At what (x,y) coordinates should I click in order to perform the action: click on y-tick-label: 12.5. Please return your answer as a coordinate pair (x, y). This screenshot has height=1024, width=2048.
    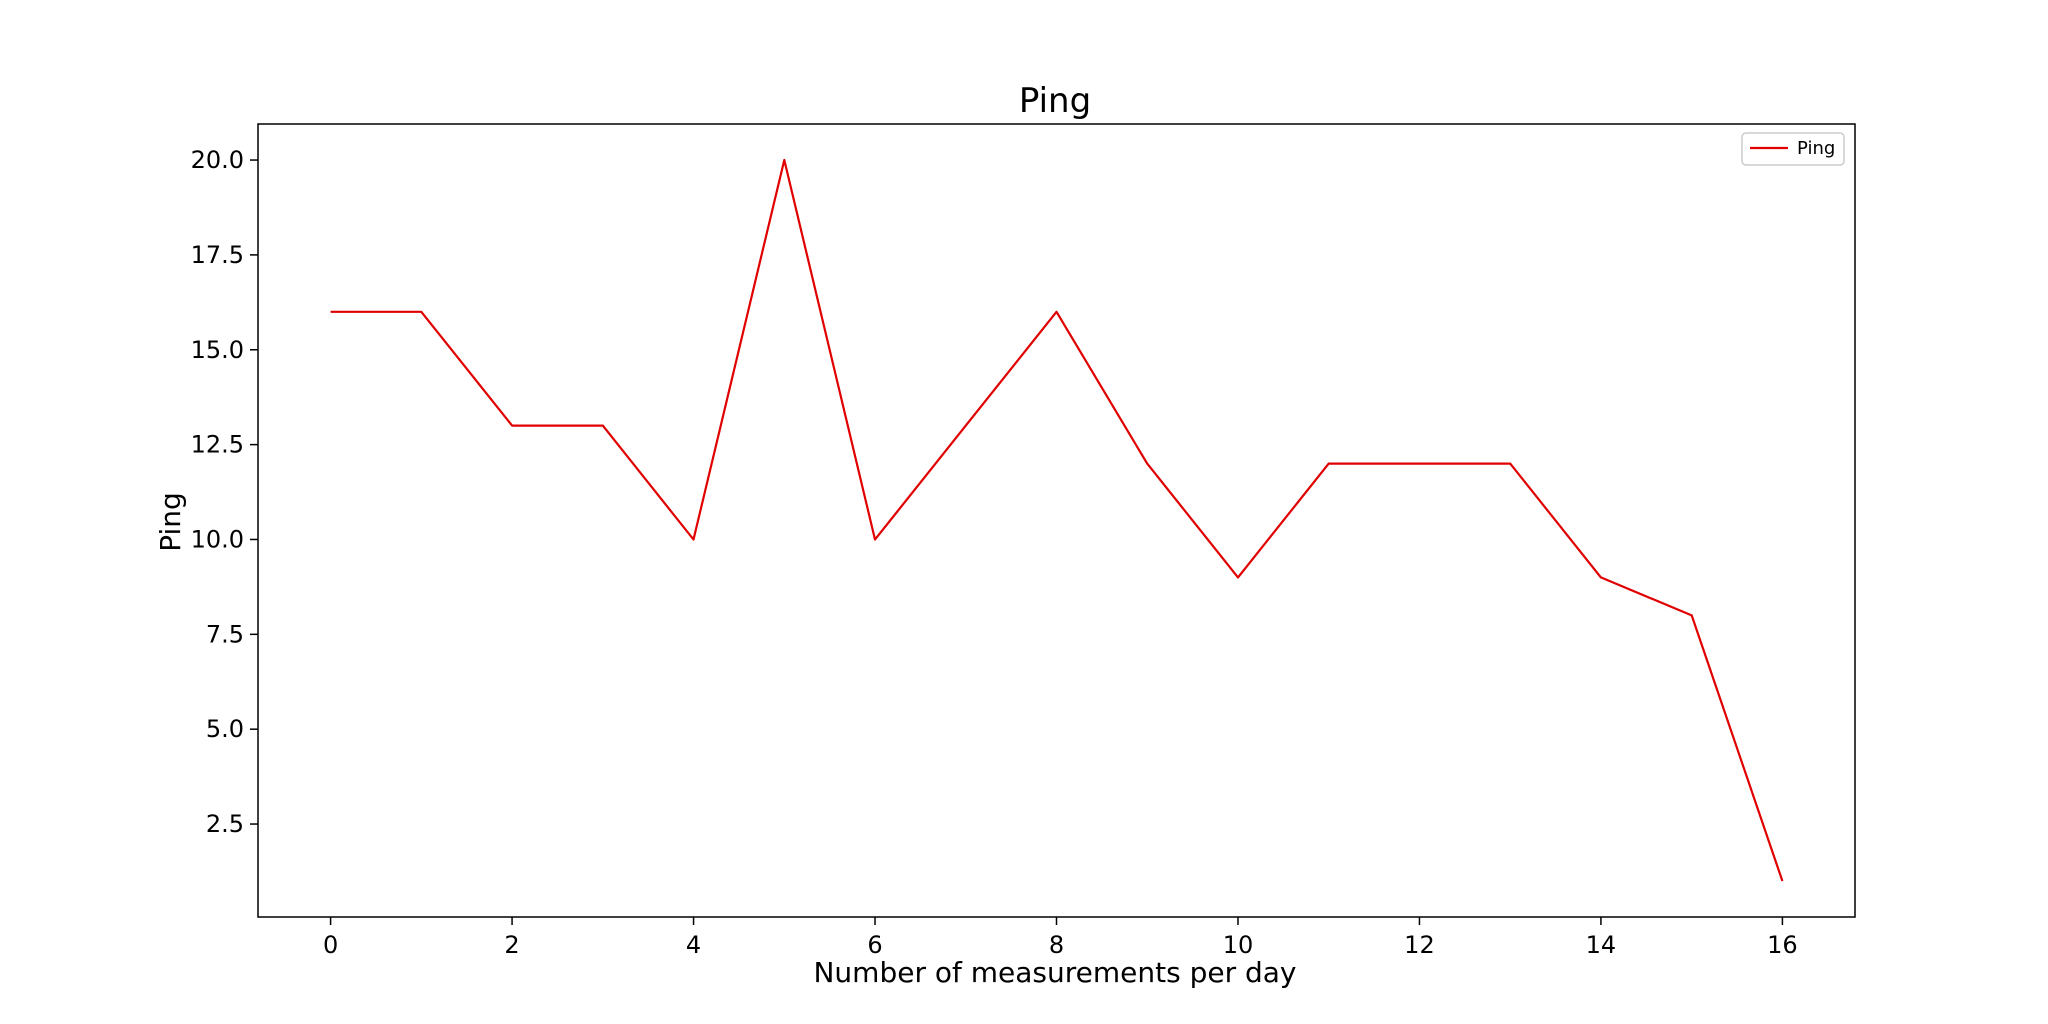
    Looking at the image, I should click on (217, 445).